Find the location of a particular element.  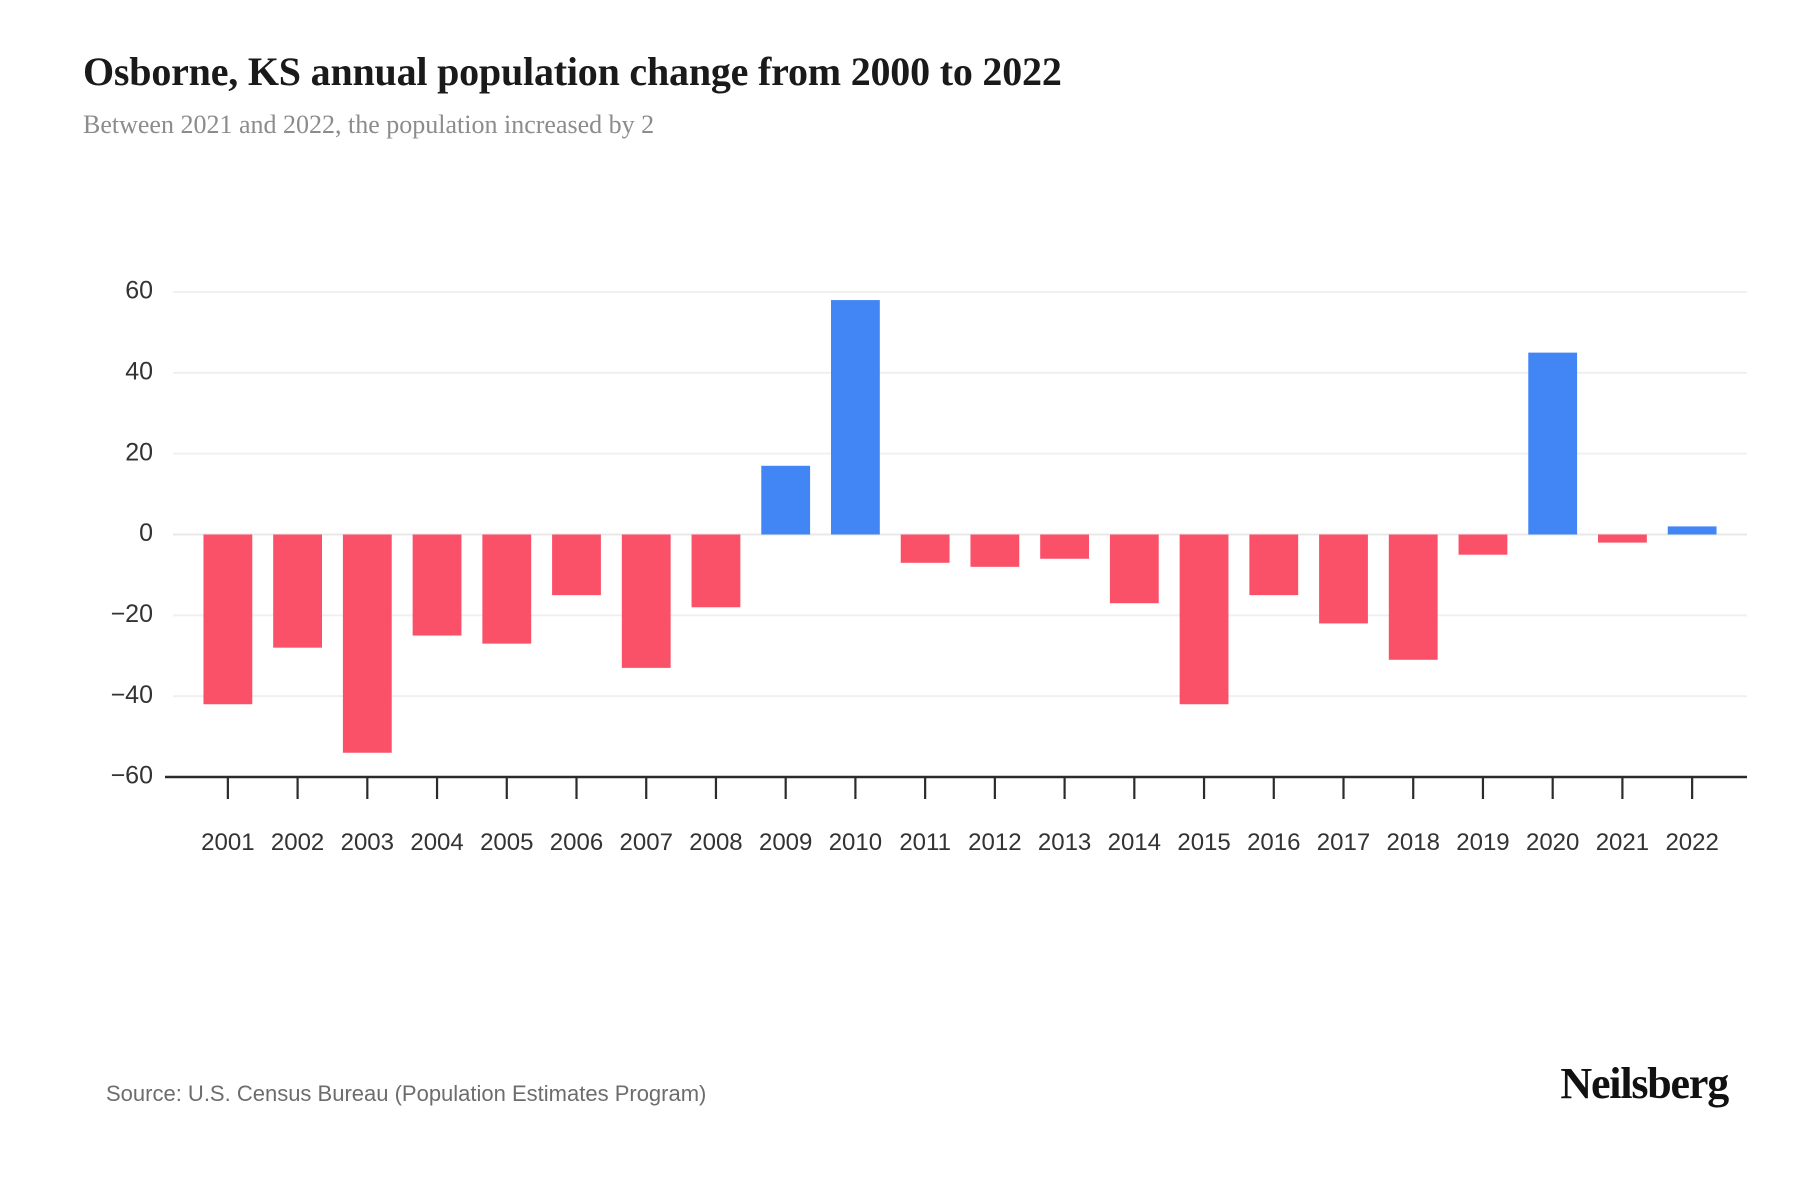

x-axis-tick-label: 2021 is located at coordinates (1622, 842).